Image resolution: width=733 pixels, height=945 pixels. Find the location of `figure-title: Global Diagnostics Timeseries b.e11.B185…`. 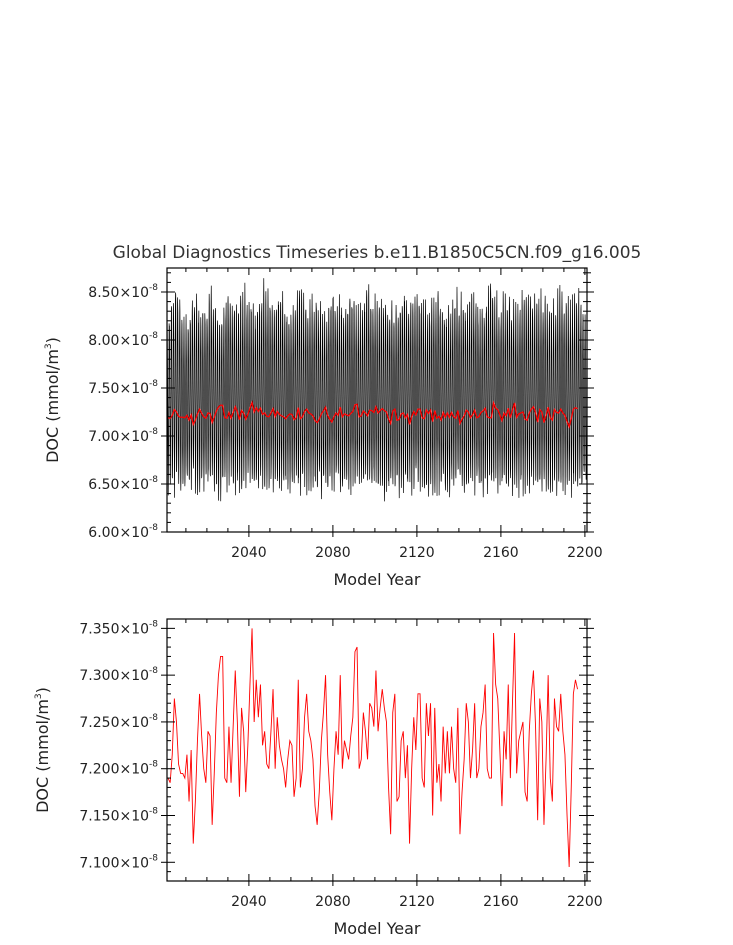

figure-title: Global Diagnostics Timeseries b.e11.B185… is located at coordinates (377, 253).